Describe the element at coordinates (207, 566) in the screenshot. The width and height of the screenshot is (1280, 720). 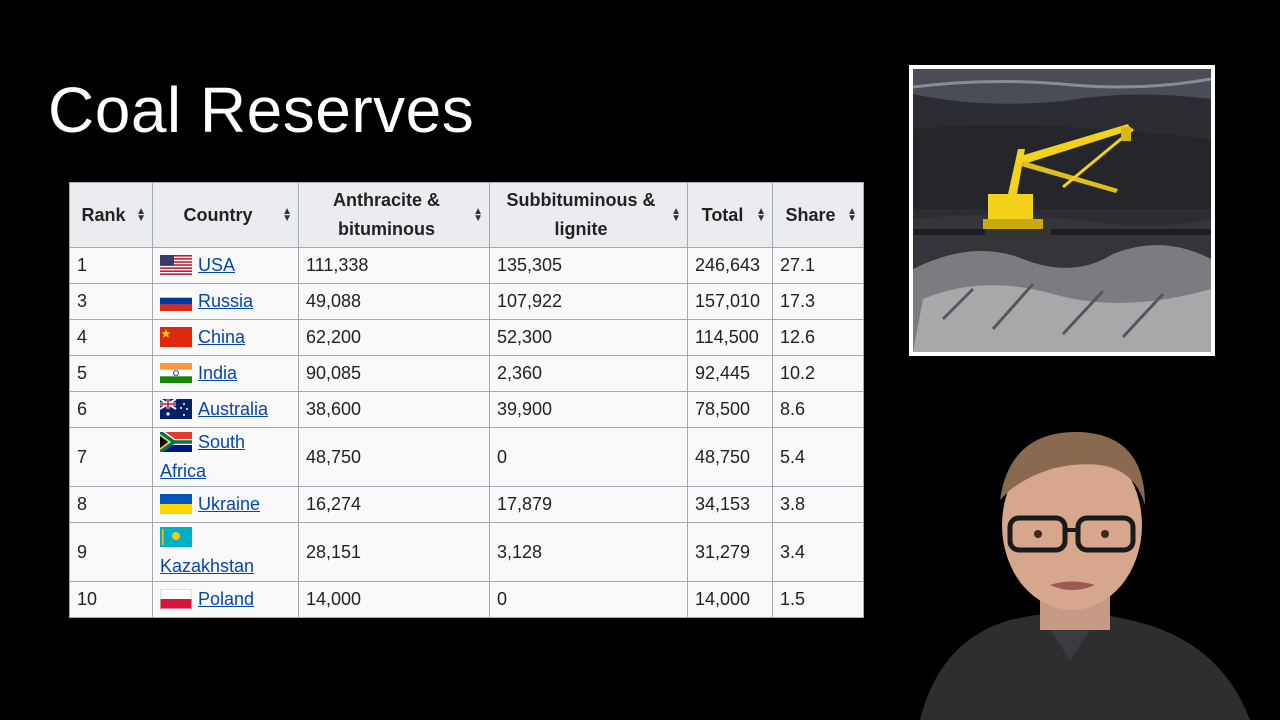
I see `country-link: Kazakhstan` at that location.